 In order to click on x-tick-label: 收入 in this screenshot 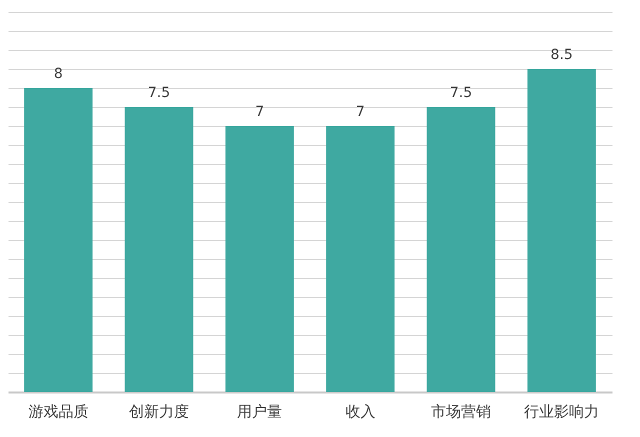, I will do `click(360, 411)`.